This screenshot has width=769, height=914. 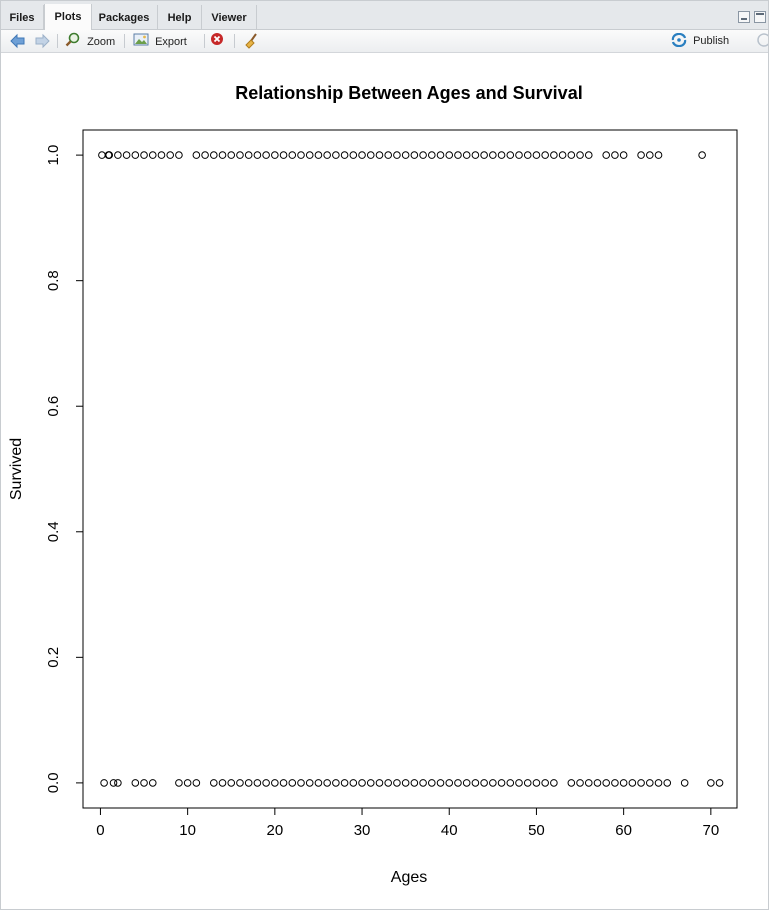 I want to click on x-tick-label: 20, so click(x=274, y=830).